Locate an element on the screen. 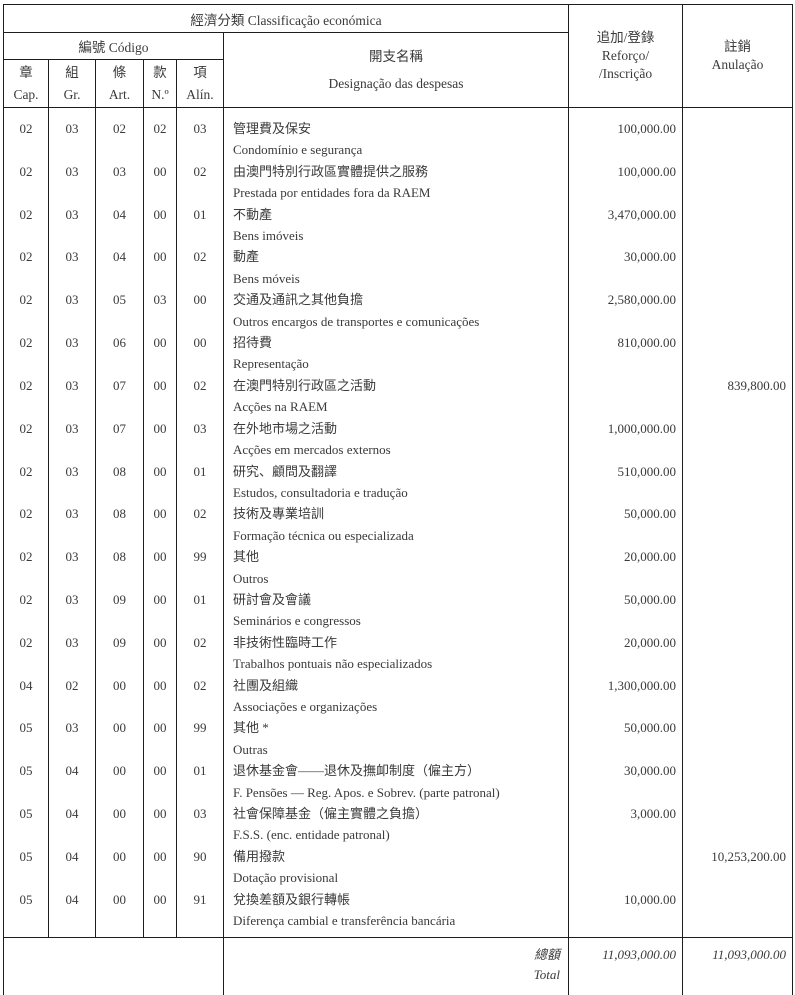  reforco-amount: 1,300,000.00 is located at coordinates (626, 696).